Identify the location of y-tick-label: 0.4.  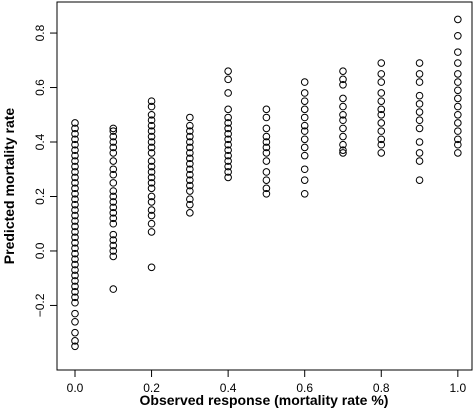
(40, 141).